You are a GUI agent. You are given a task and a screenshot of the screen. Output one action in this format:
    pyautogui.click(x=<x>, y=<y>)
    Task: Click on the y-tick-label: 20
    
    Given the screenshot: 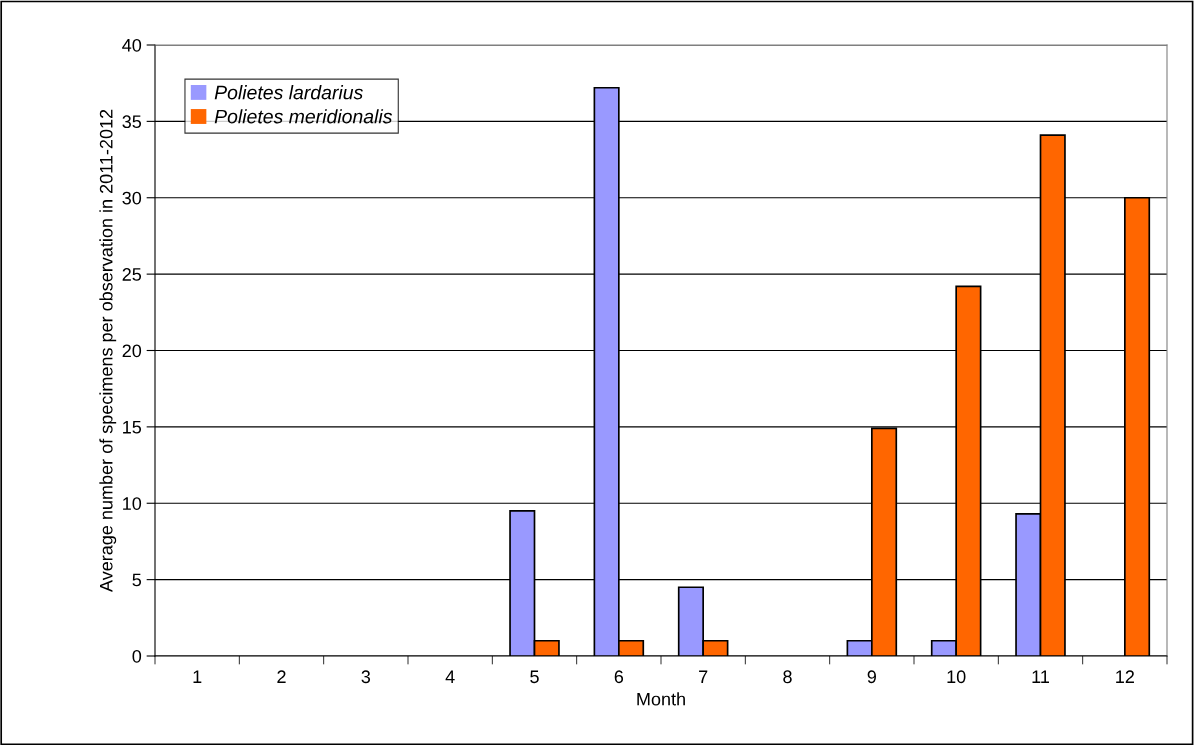 What is the action you would take?
    pyautogui.click(x=132, y=351)
    